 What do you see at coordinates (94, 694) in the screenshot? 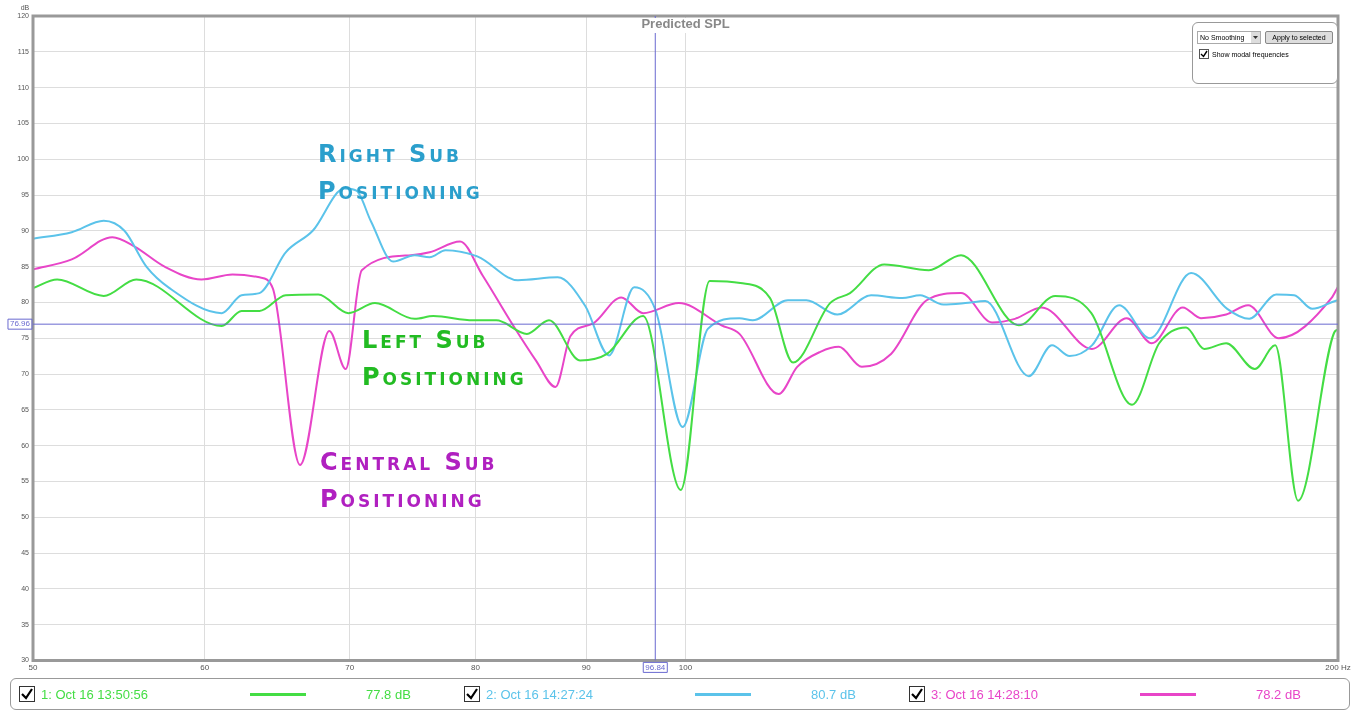
I see `text: 1: Oct 16 13:50:56` at bounding box center [94, 694].